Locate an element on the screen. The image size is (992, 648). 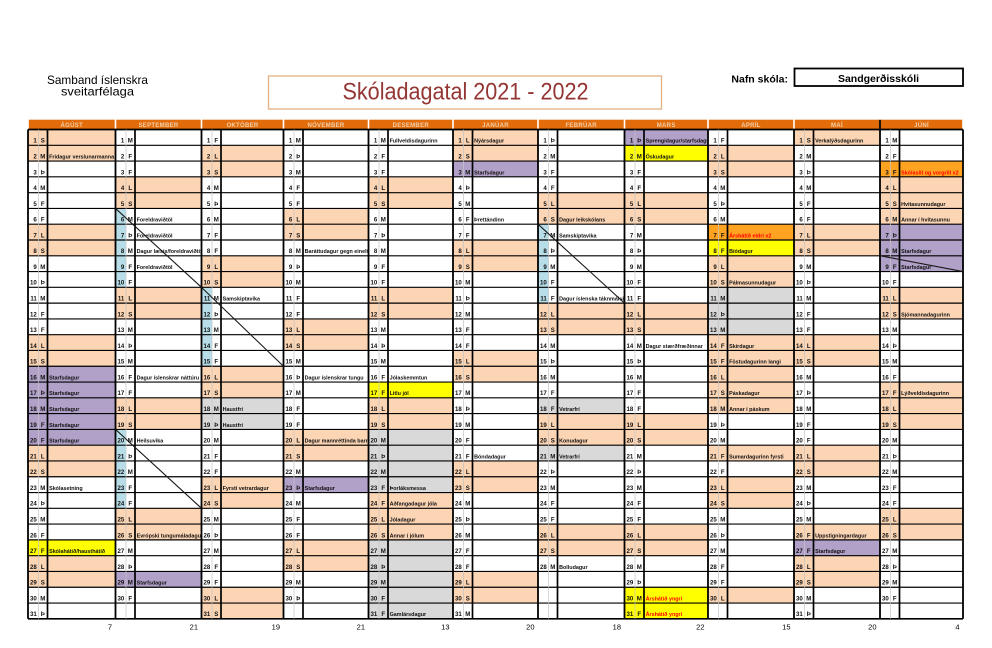
svg-text: Heilsuvika is located at coordinates (151, 442).